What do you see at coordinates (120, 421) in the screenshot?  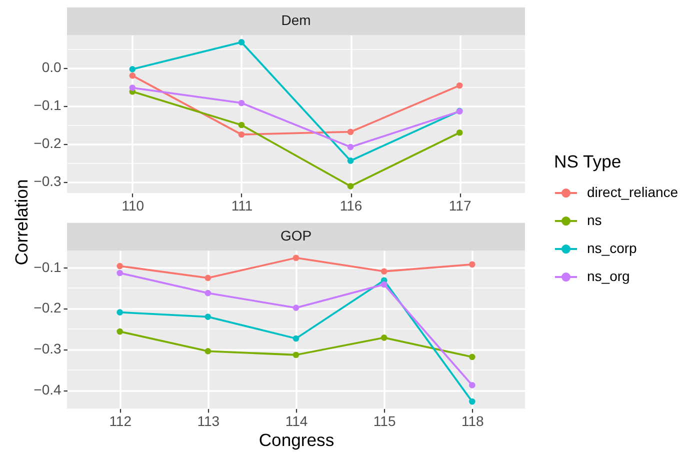 I see `x-tick-label: 112` at bounding box center [120, 421].